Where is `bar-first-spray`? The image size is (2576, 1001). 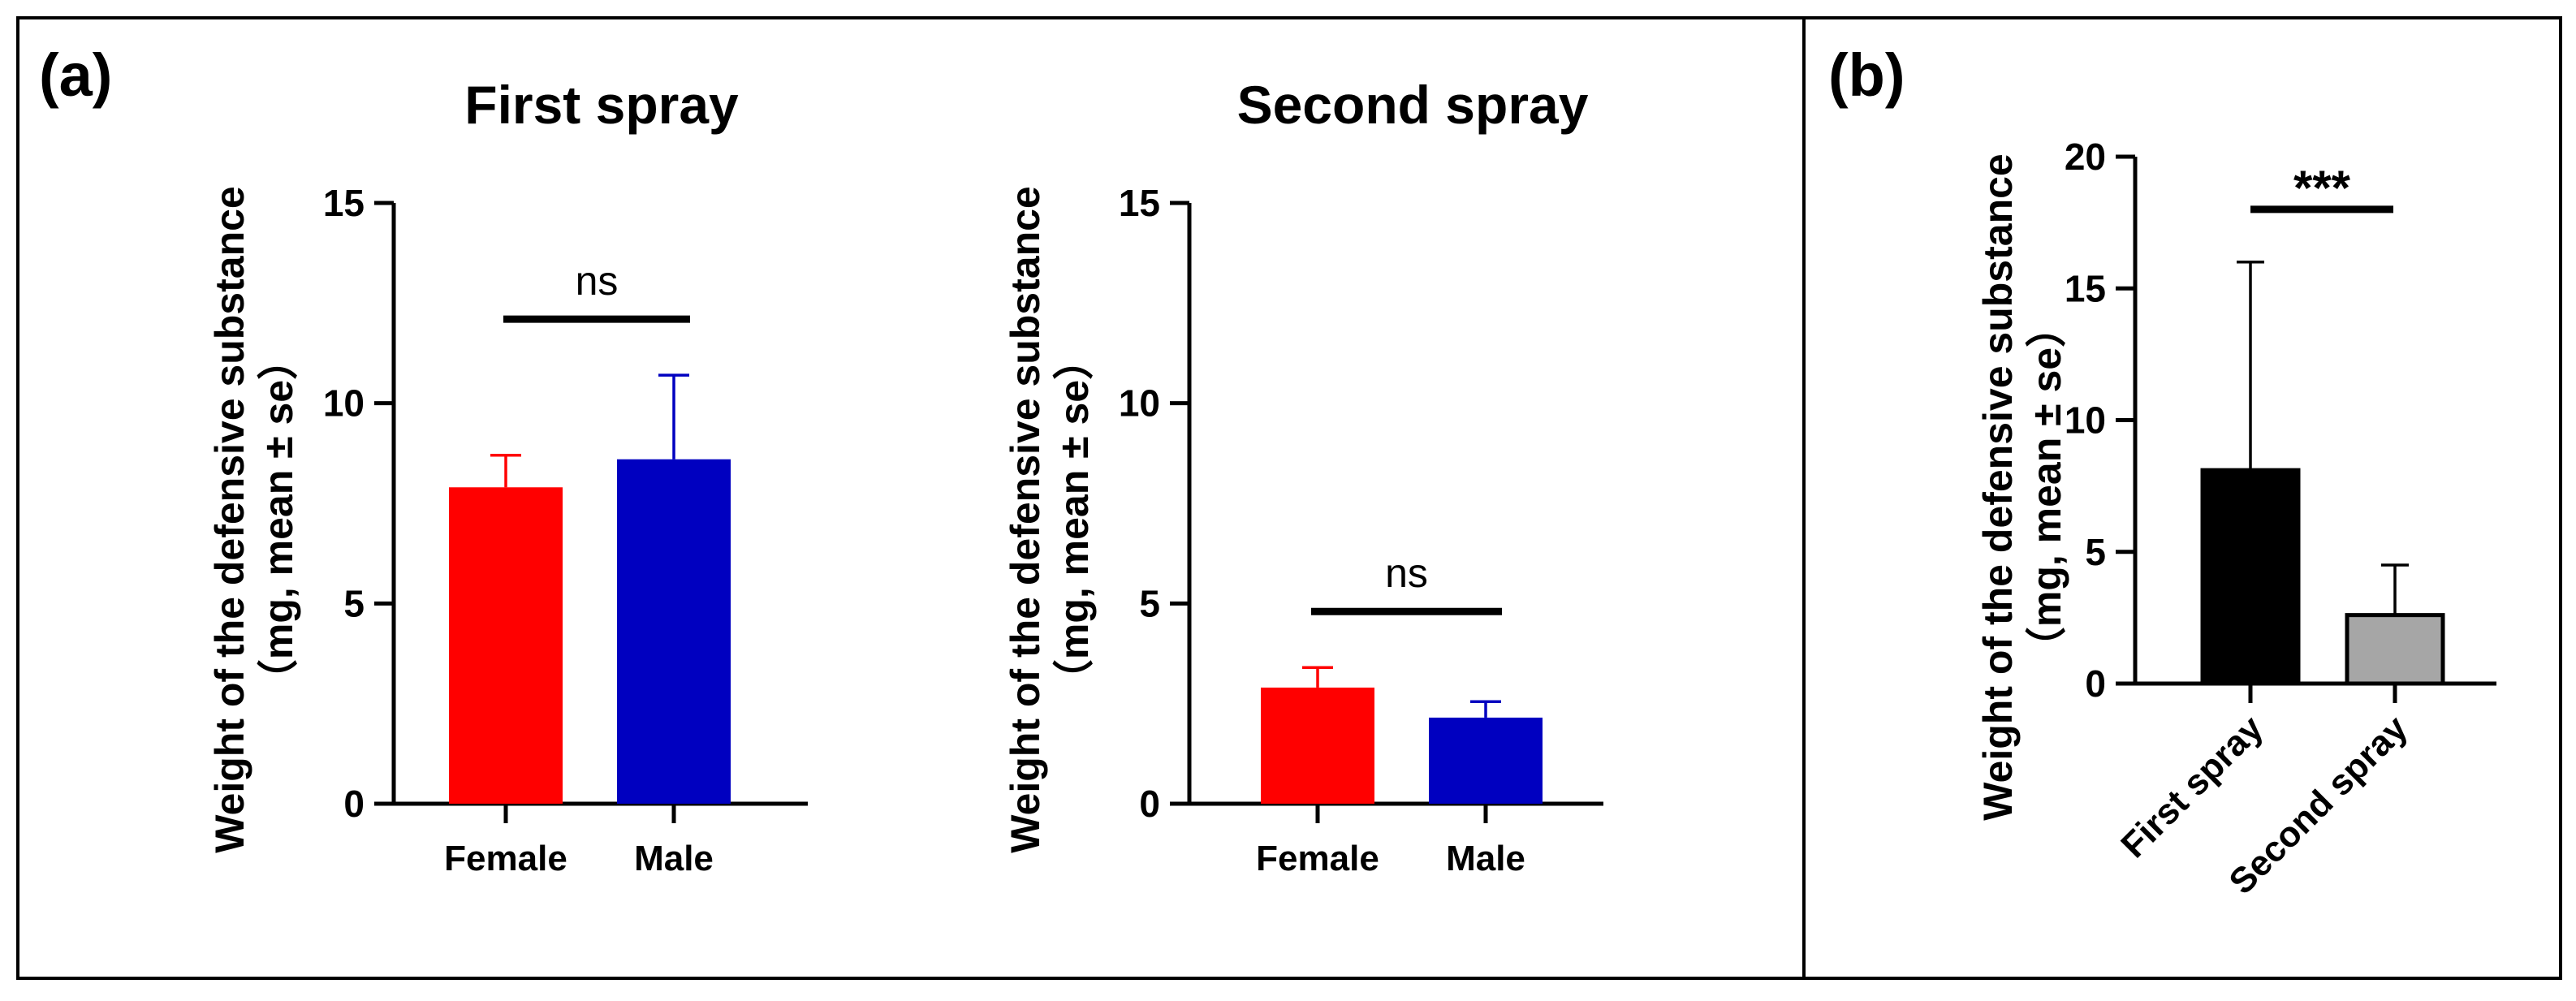 bar-first-spray is located at coordinates (2250, 577).